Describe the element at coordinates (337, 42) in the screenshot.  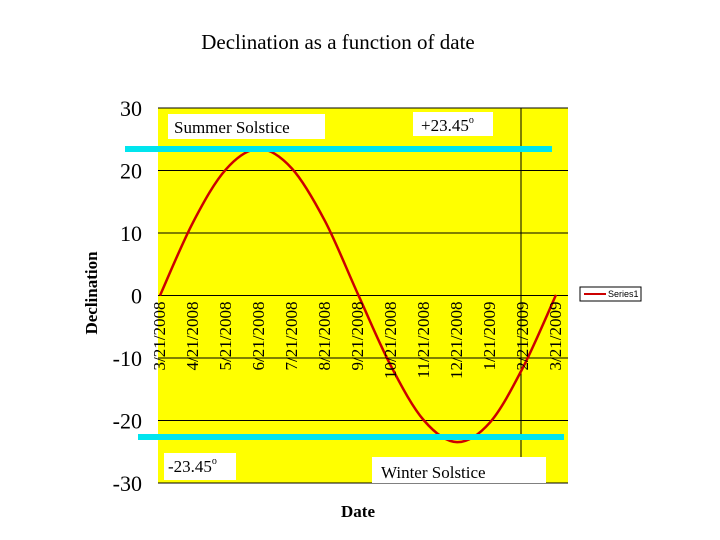
I see `chart-title: Declination as a function of date` at that location.